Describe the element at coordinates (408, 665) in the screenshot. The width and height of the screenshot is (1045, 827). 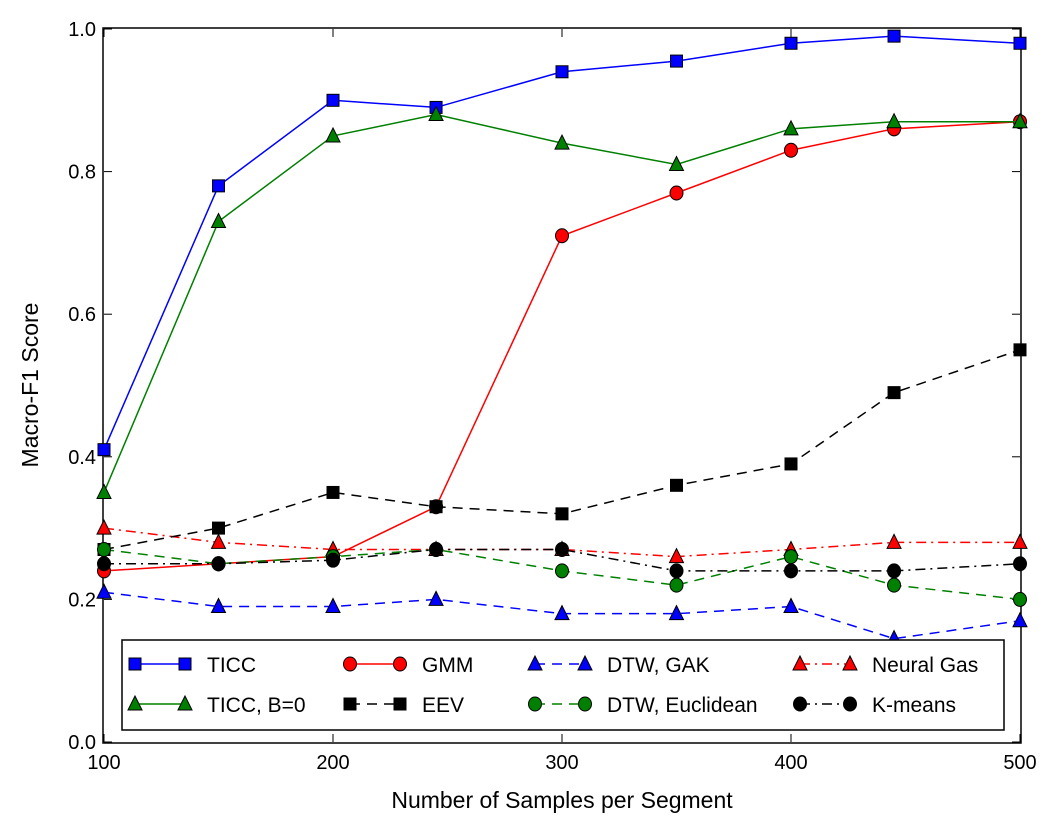
I see `legend-entry: GMM` at that location.